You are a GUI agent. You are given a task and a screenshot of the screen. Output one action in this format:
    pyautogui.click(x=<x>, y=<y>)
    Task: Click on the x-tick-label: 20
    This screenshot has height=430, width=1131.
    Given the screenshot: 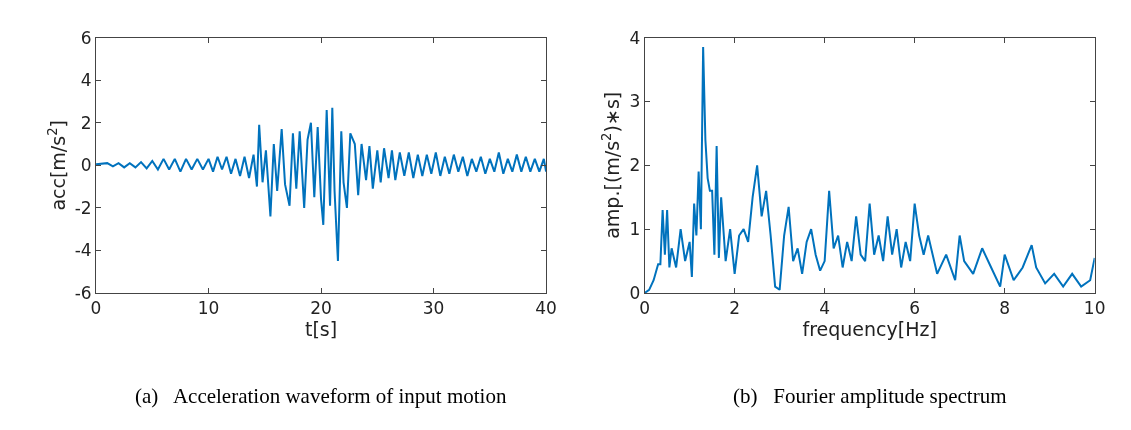 What is the action you would take?
    pyautogui.click(x=321, y=308)
    